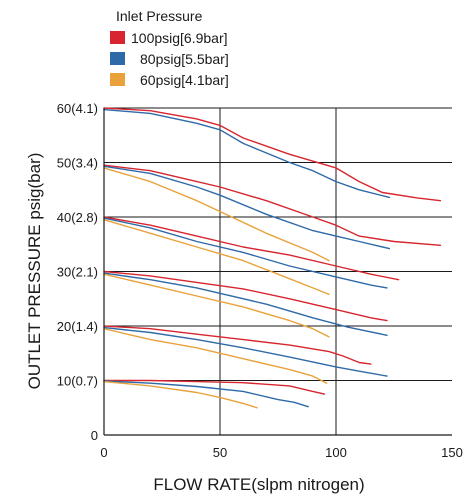 The image size is (469, 495). I want to click on y-tick-label: 40(2.8), so click(77, 217).